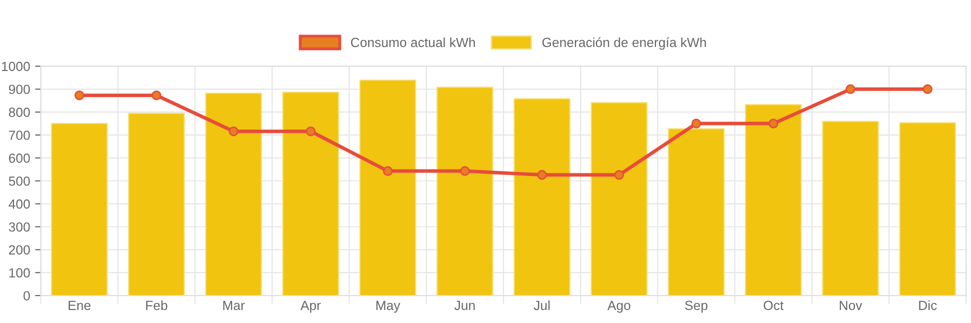  Describe the element at coordinates (19, 135) in the screenshot. I see `y-tick-label: 700` at that location.